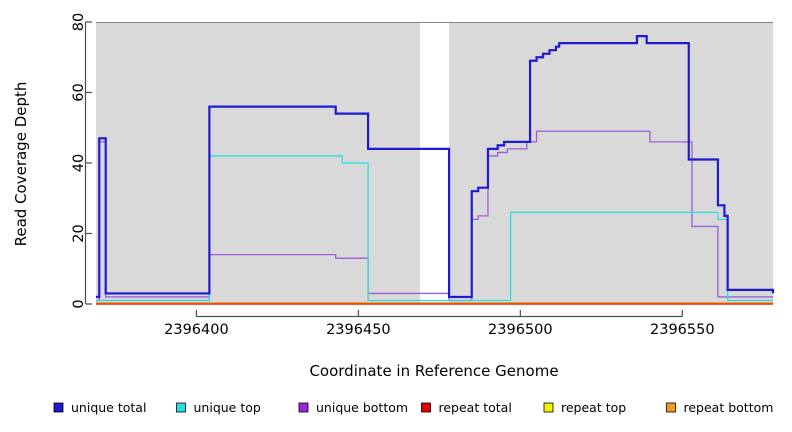  Describe the element at coordinates (79, 92) in the screenshot. I see `y-axis-tick-label: 60` at that location.